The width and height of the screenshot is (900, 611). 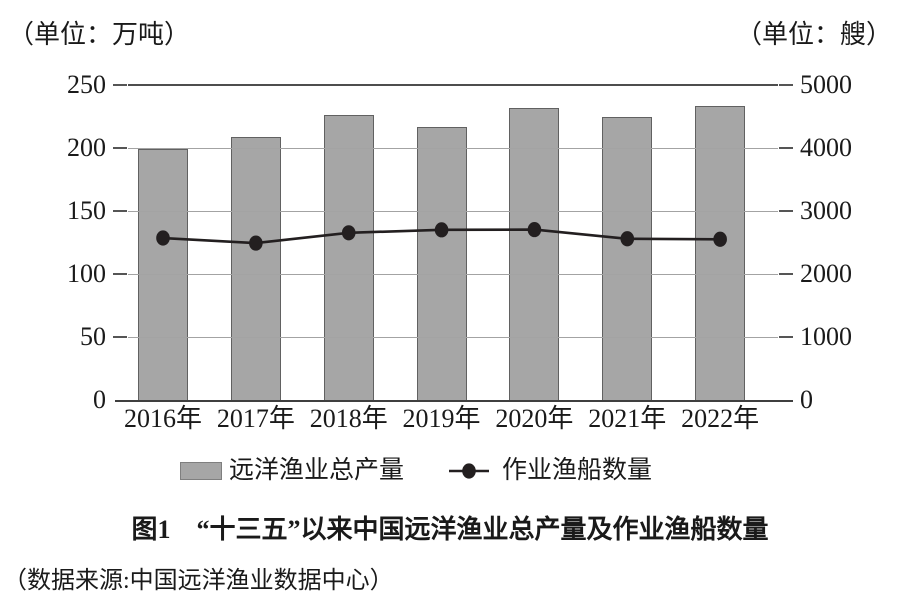 What do you see at coordinates (198, 581) in the screenshot?
I see `data-source: （数据来源:中国远洋渔业数据中心）` at bounding box center [198, 581].